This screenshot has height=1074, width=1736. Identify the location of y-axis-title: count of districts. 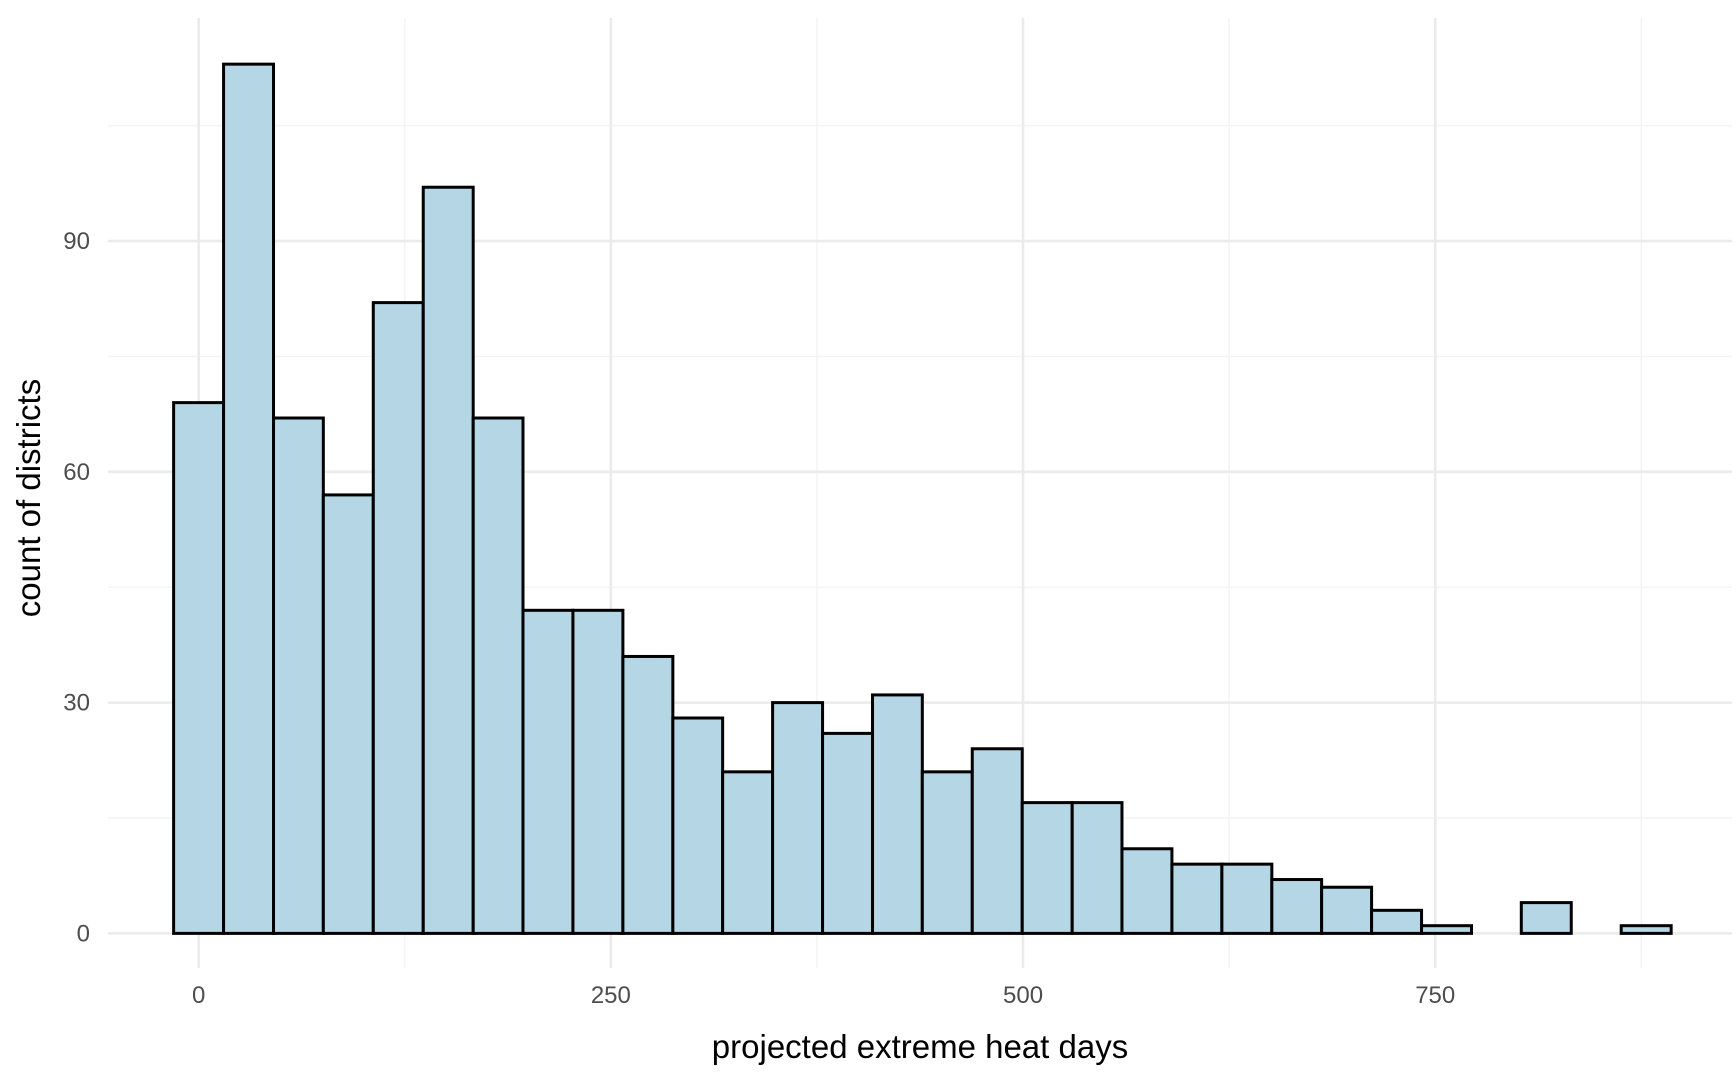
(28, 498).